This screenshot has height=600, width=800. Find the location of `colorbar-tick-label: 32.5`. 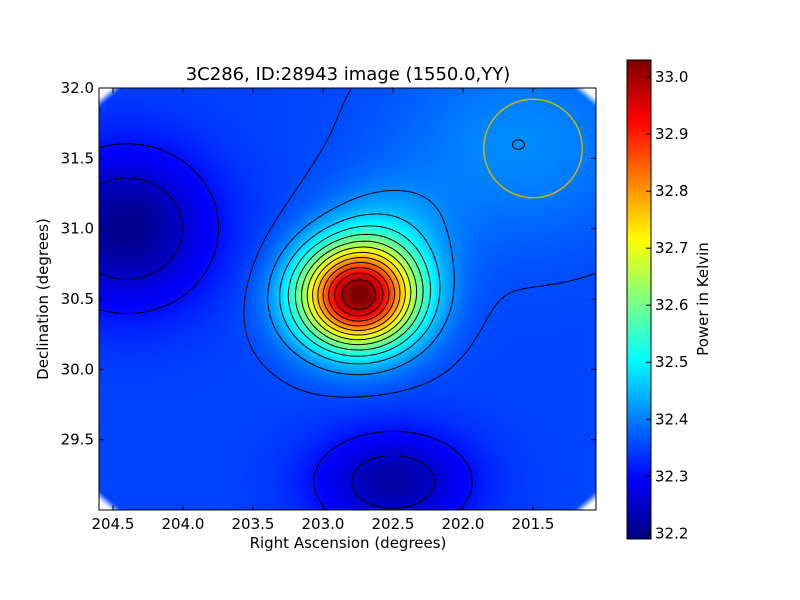

colorbar-tick-label: 32.5 is located at coordinates (671, 362).